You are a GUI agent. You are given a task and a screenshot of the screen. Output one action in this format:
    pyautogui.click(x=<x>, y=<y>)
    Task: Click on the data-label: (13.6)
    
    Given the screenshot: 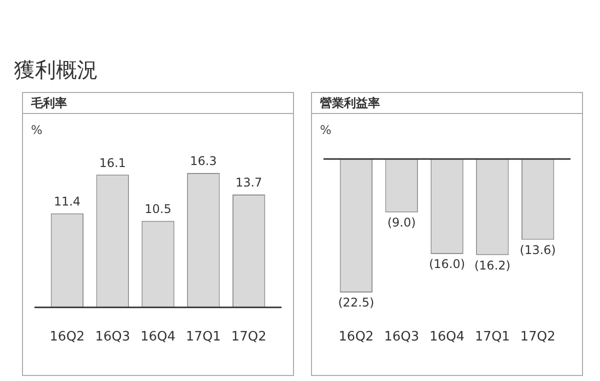 What is the action you would take?
    pyautogui.click(x=538, y=249)
    